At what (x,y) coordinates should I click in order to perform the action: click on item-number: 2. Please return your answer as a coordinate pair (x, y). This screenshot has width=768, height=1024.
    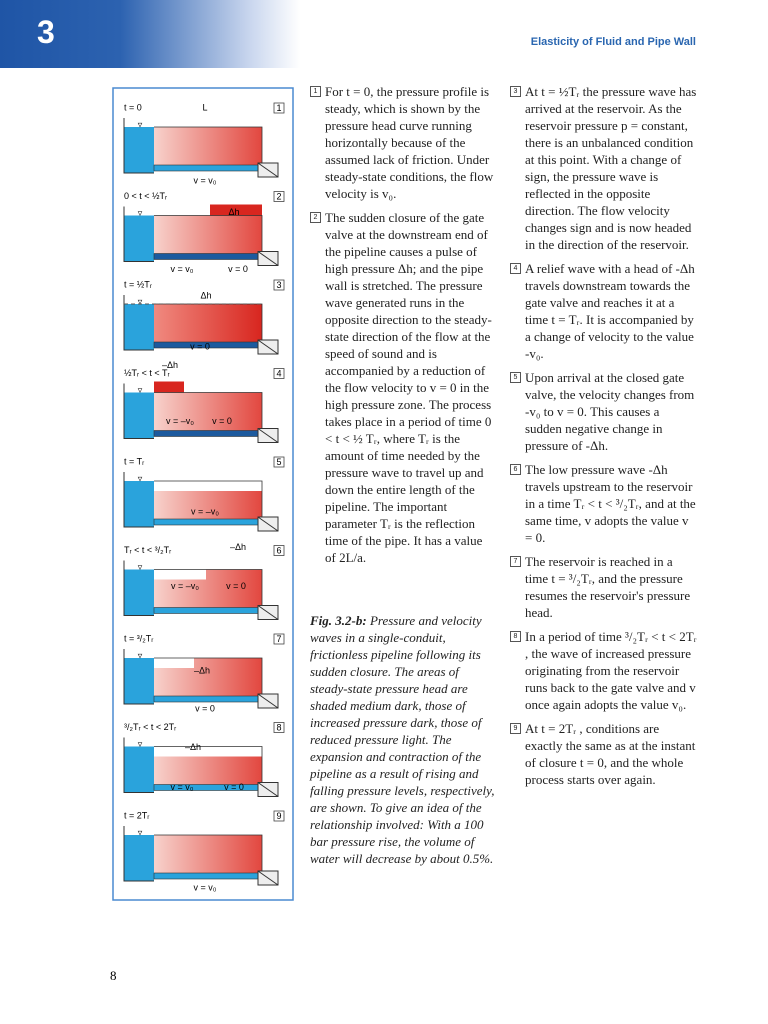
    Looking at the image, I should click on (315, 217).